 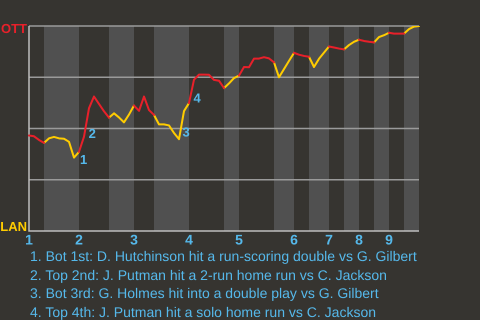 I want to click on text: 4. Top 4th: J. Putman hit a solo home run vs C. Jackson, so click(x=204, y=311).